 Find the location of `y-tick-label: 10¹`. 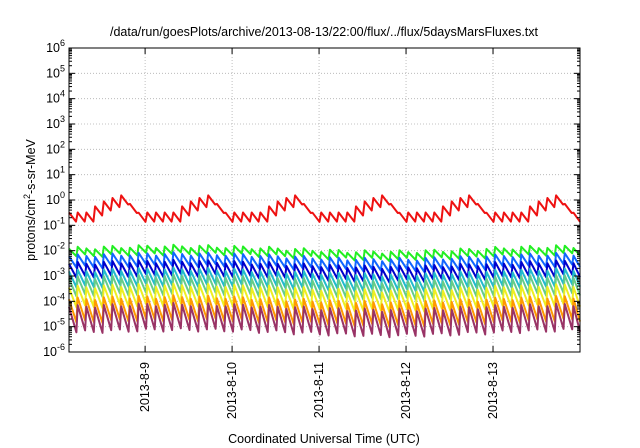

y-tick-label: 10¹ is located at coordinates (55, 173).